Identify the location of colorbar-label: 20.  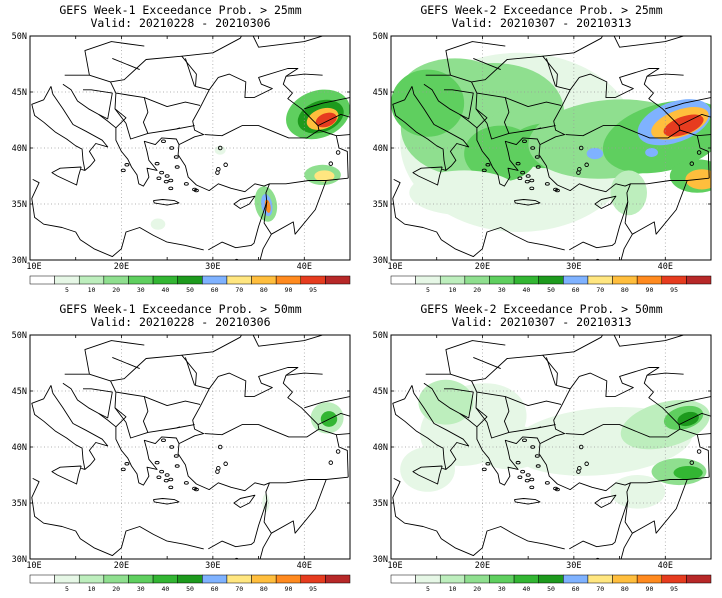
(477, 589).